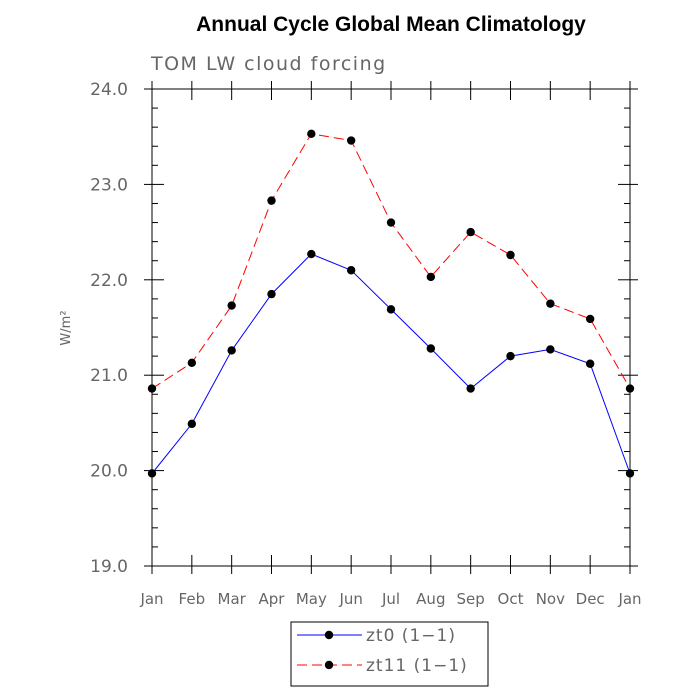 The image size is (700, 700). Describe the element at coordinates (268, 64) in the screenshot. I see `chart-subtitle: TOM LW cloud forcing` at that location.